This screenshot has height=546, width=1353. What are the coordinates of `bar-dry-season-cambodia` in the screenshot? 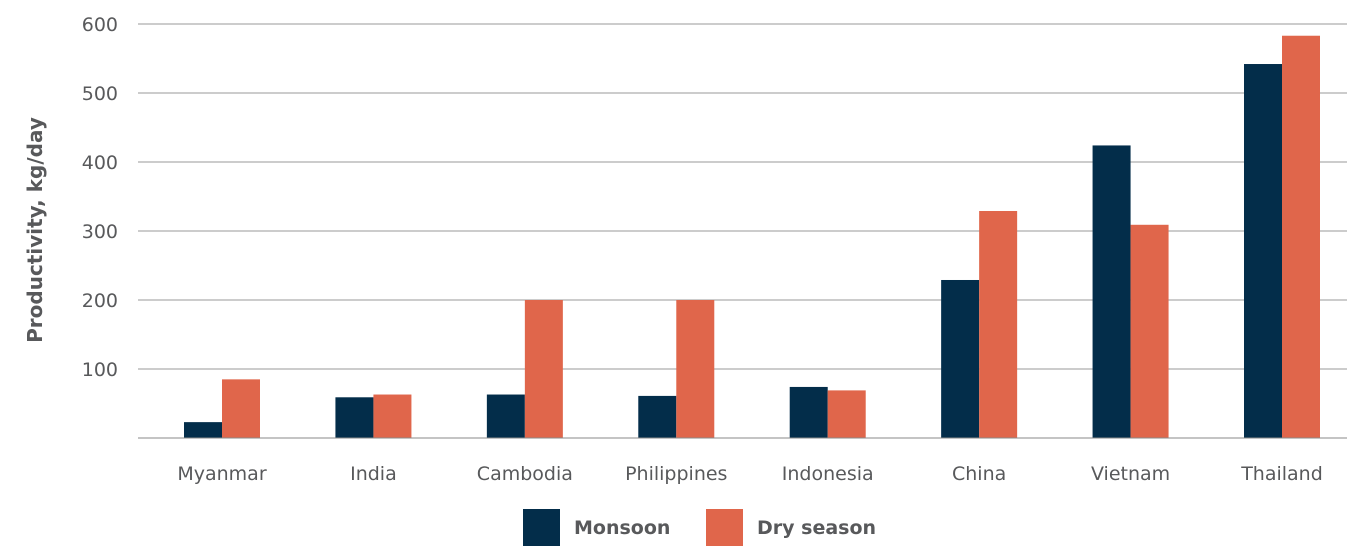 It's located at (543, 369).